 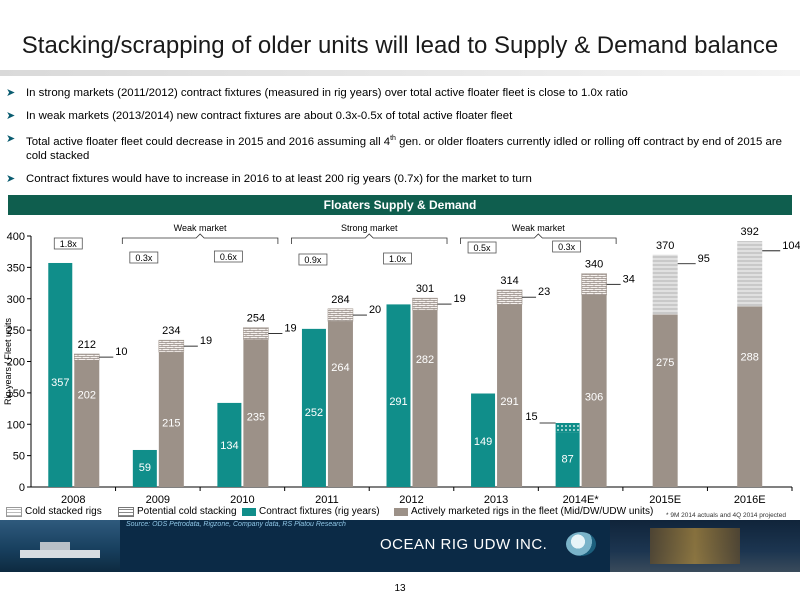 I want to click on active-fleet-label: 288, so click(x=750, y=357).